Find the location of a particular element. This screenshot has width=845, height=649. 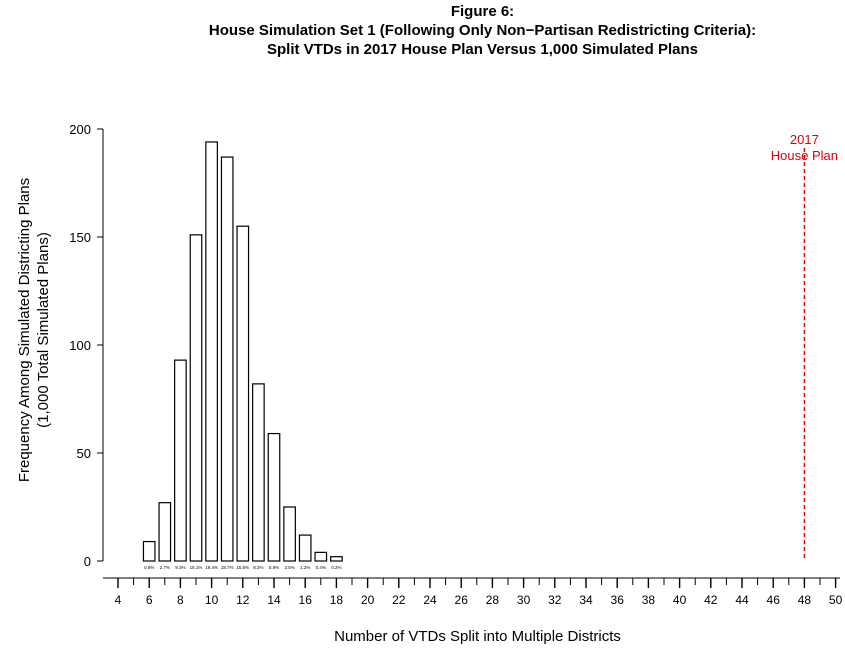

x-tick-label: 10 is located at coordinates (212, 600).